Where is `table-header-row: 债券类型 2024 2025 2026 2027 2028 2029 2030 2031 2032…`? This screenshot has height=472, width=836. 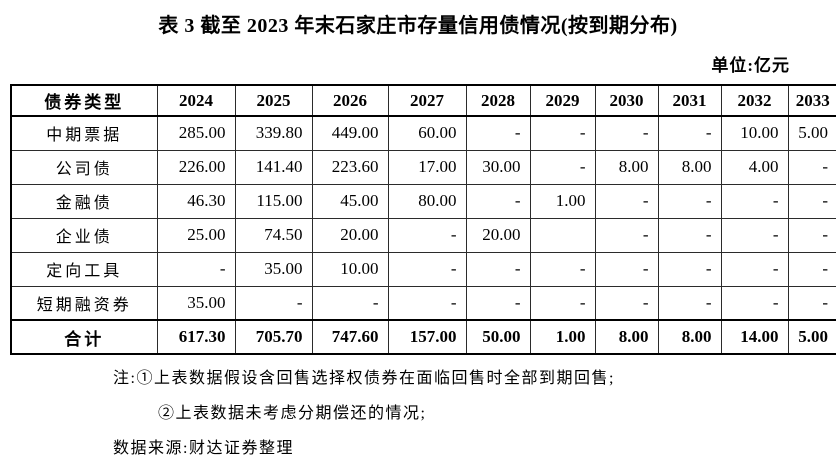
table-header-row: 债券类型 2024 2025 2026 2027 2028 2029 2030 2031 2032… is located at coordinates (423, 100).